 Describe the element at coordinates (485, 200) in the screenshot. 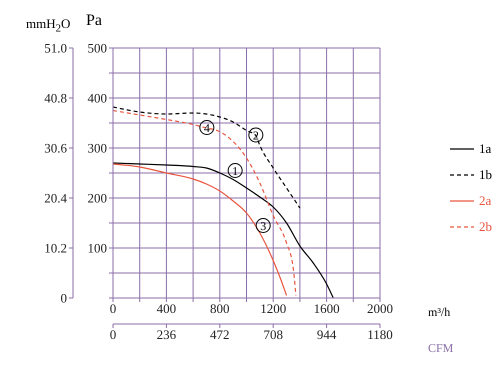

I see `legend-label: 2a` at that location.